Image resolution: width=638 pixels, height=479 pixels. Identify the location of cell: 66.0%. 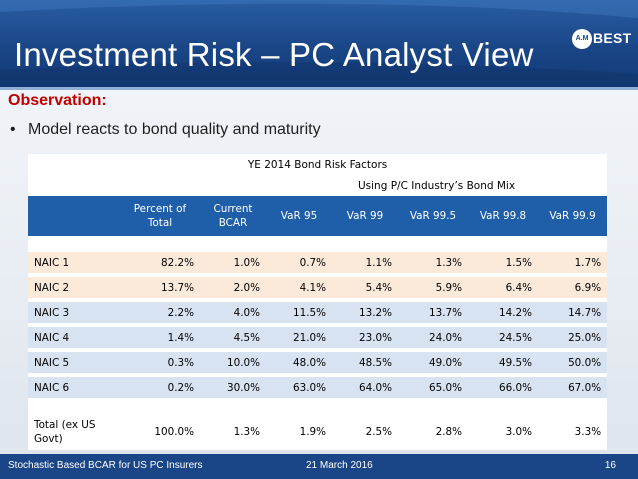
(503, 385).